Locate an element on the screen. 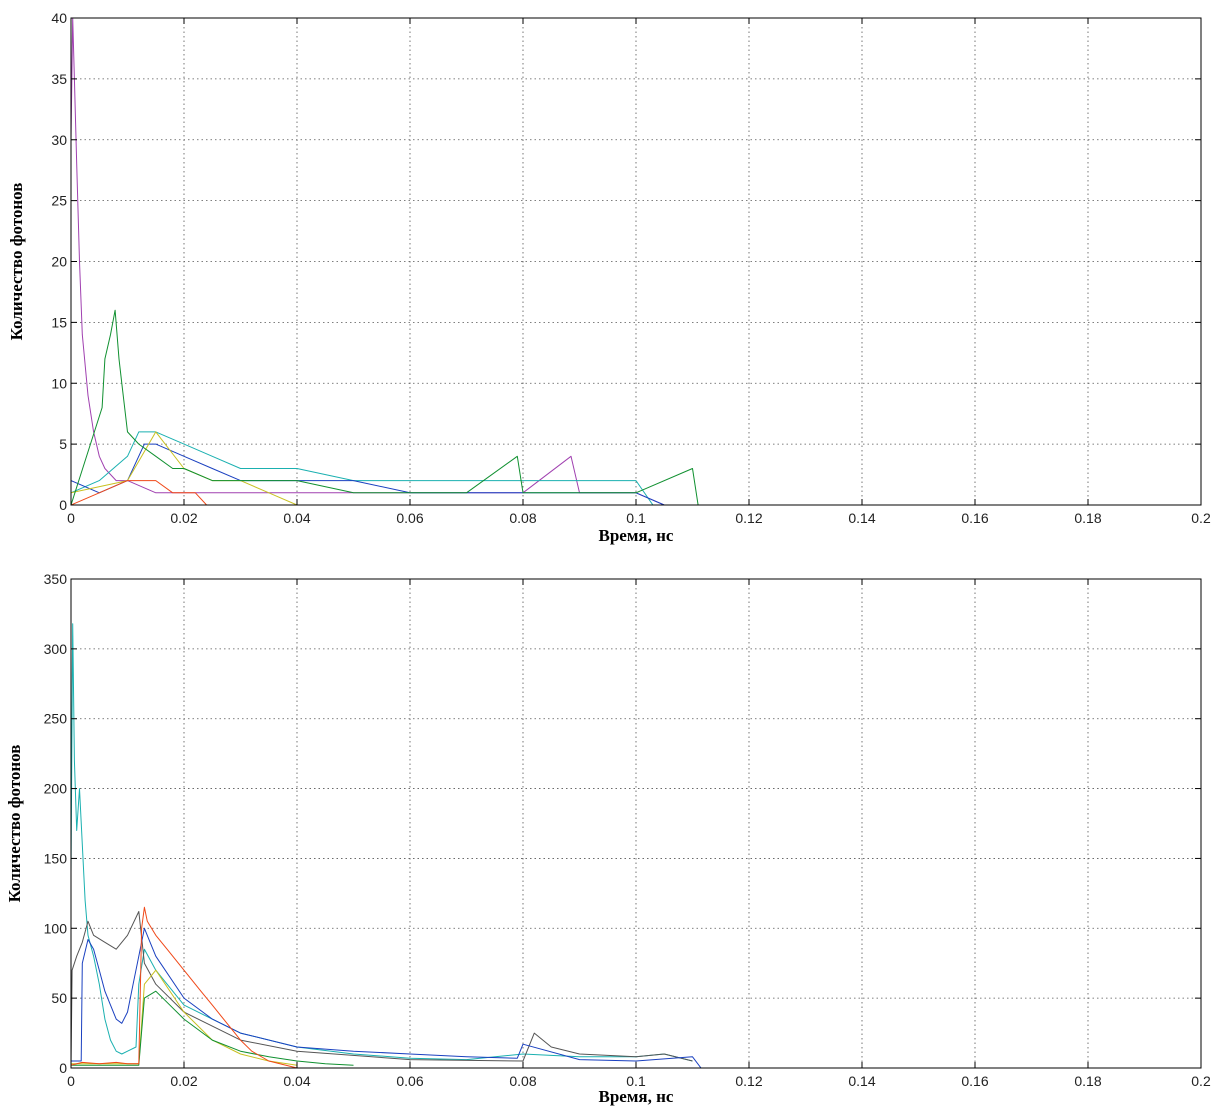 Image resolution: width=1212 pixels, height=1111 pixels. y-tick-label: 50 is located at coordinates (59, 998).